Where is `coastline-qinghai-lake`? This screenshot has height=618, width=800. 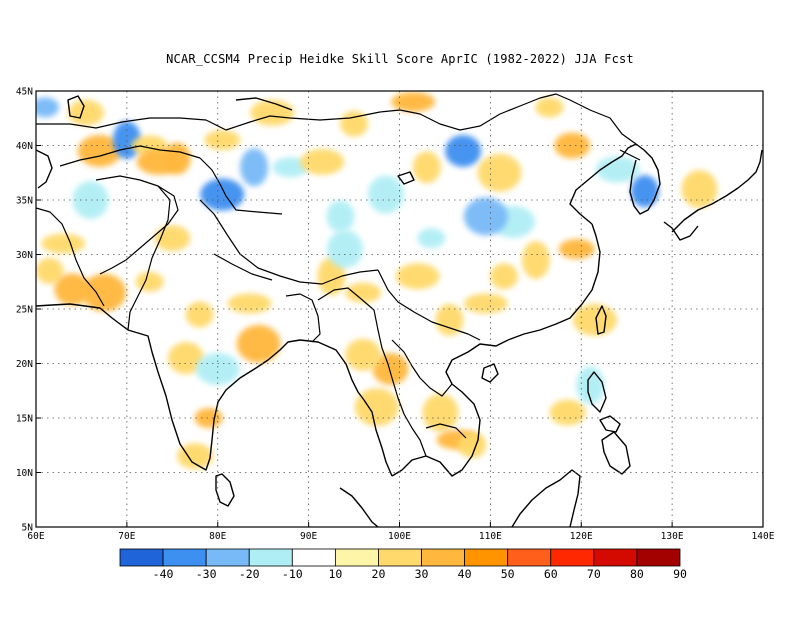 coastline-qinghai-lake is located at coordinates (406, 178).